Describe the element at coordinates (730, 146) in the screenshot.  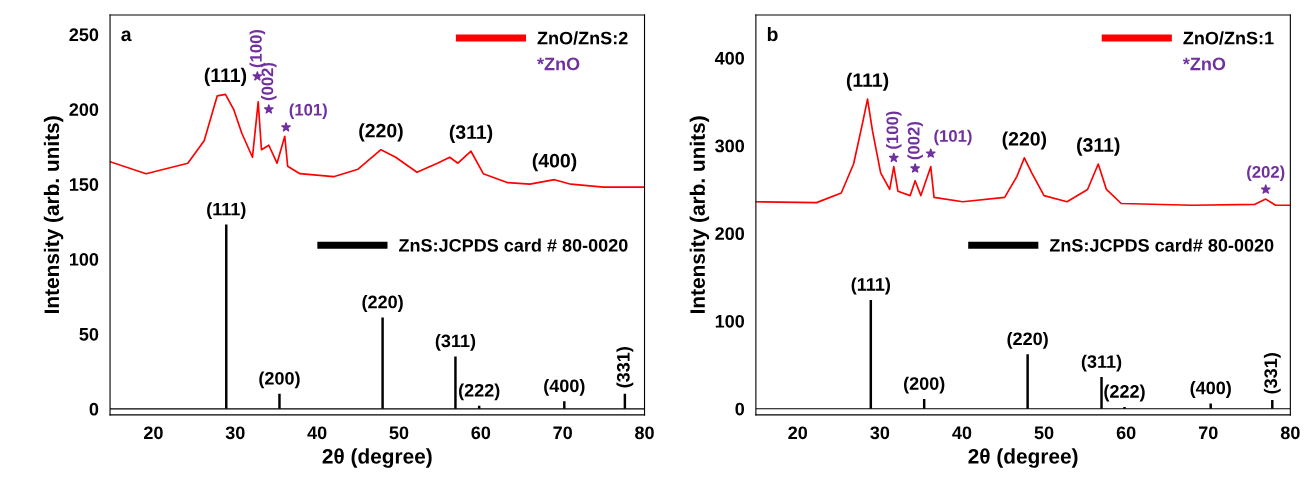
I see `y-tick-label: 300` at that location.